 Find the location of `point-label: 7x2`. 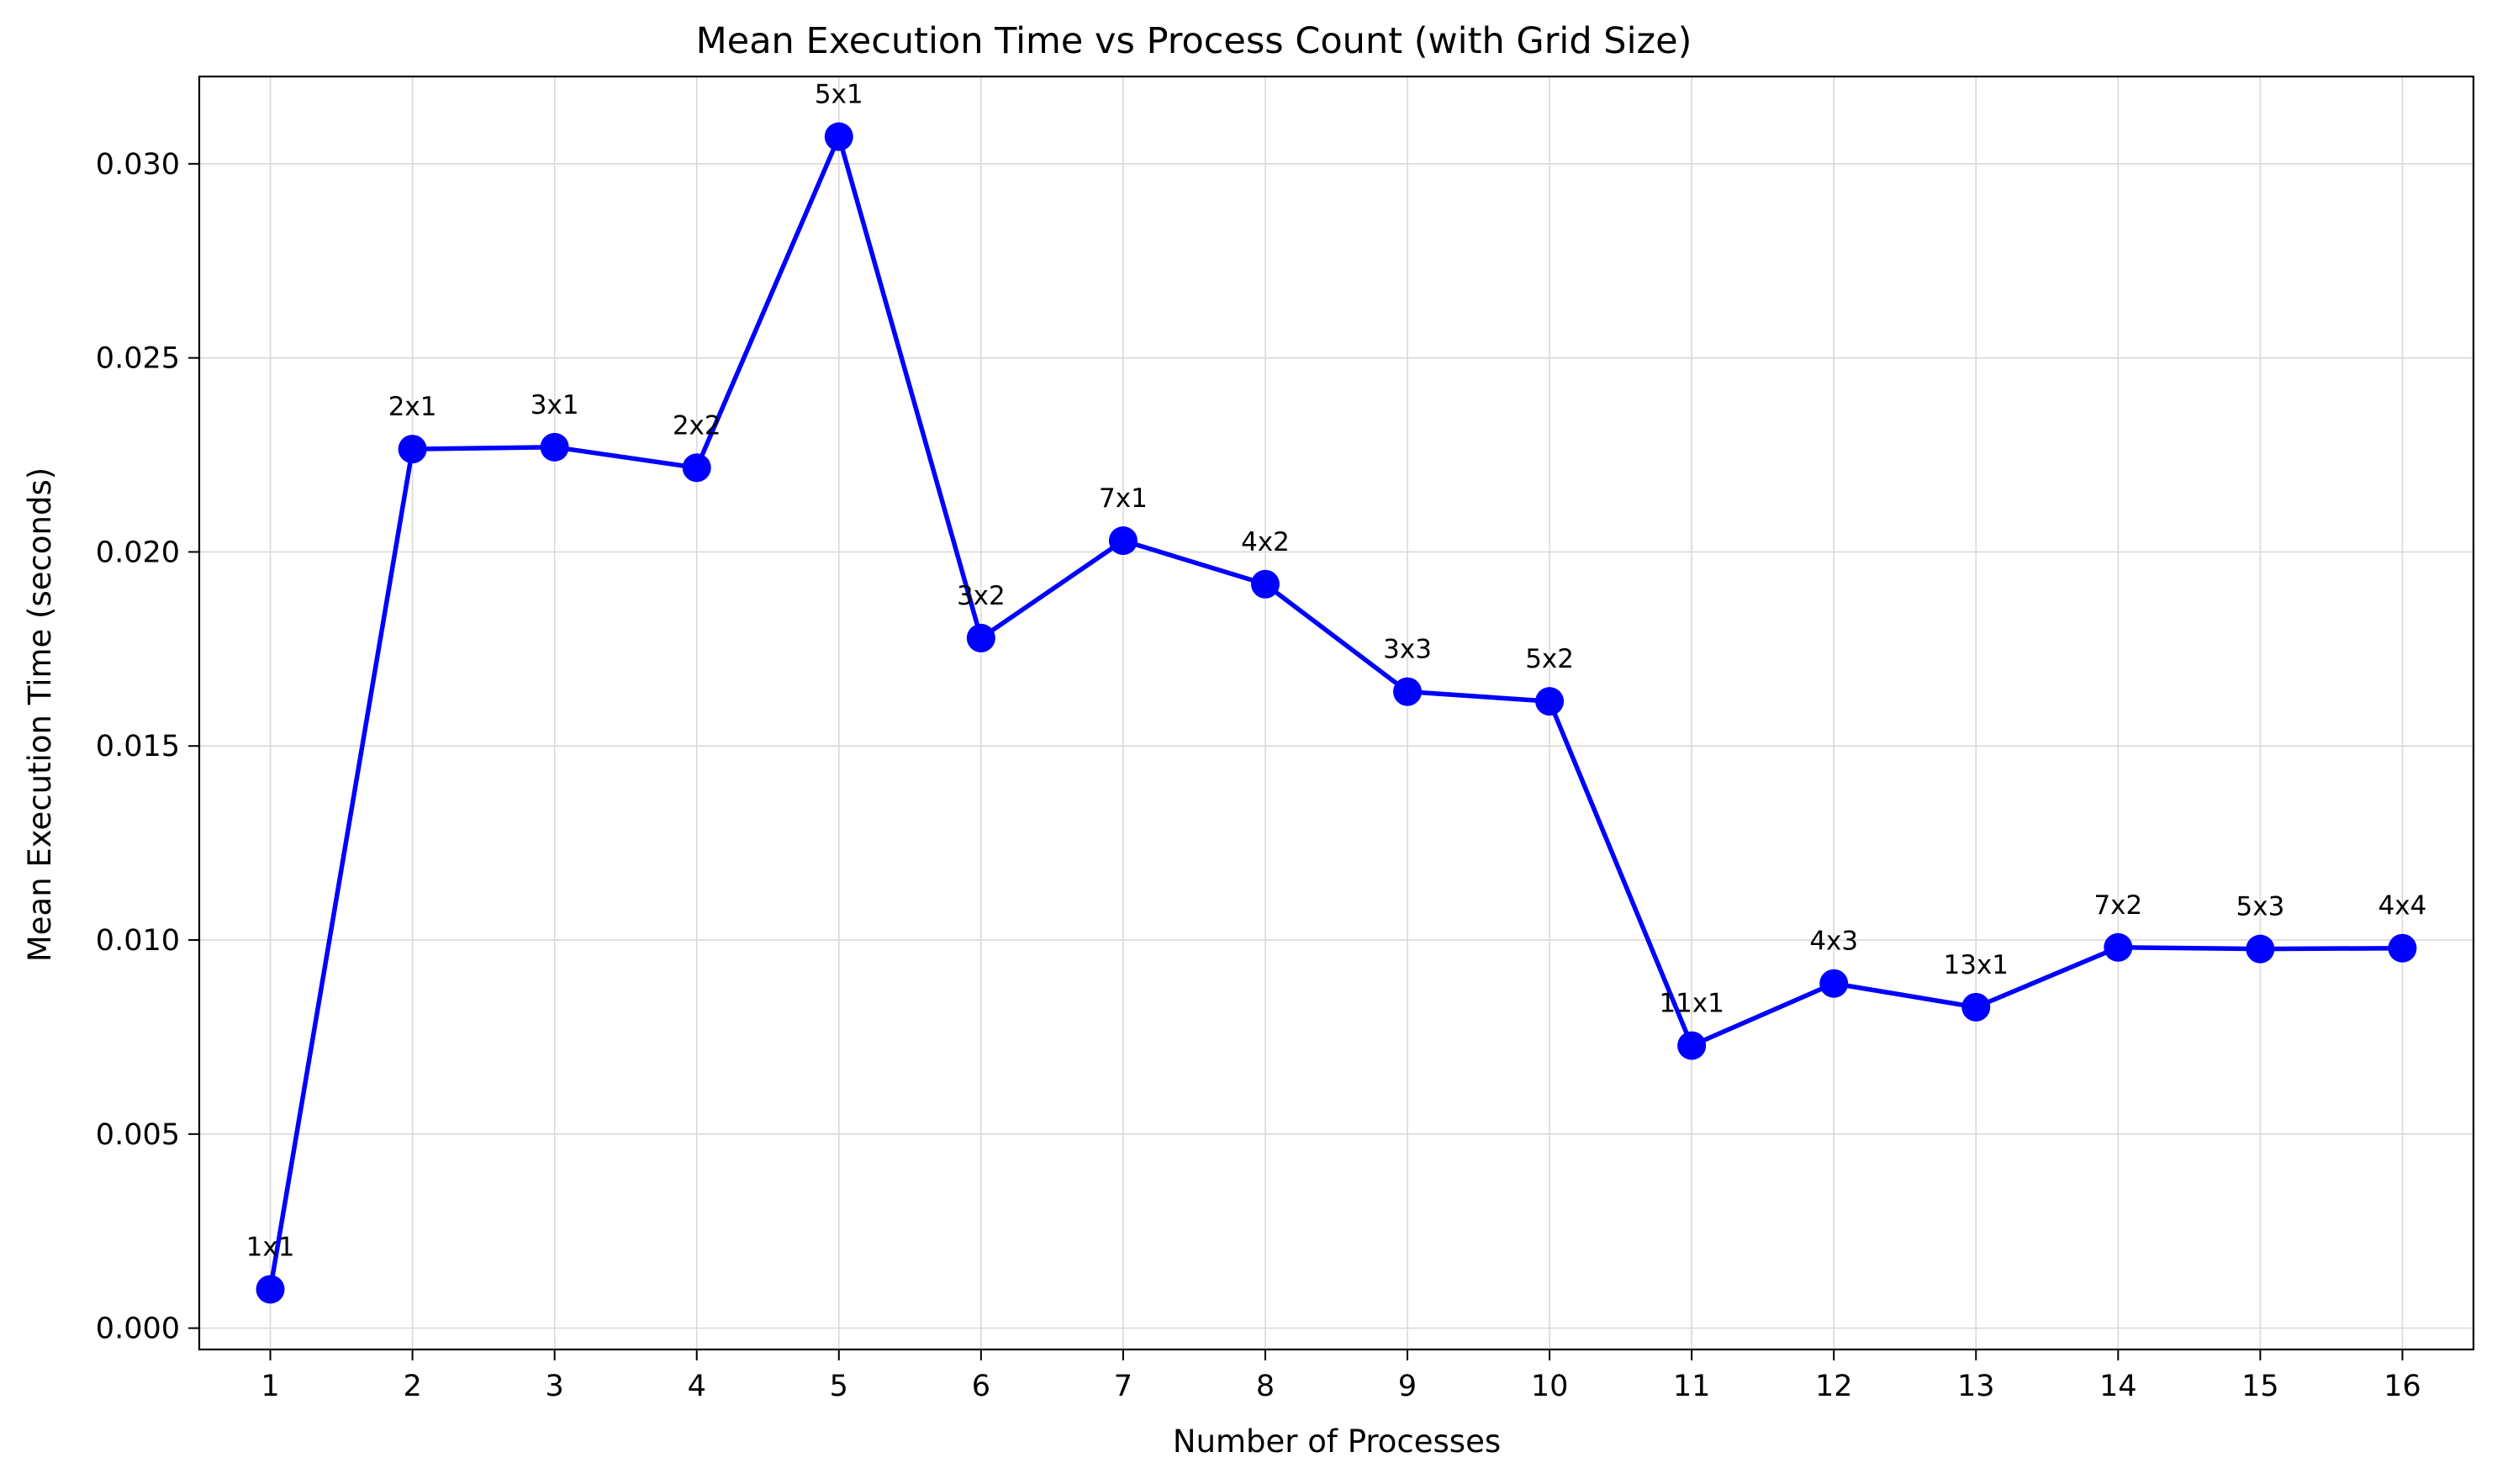

point-label: 7x2 is located at coordinates (2117, 905).